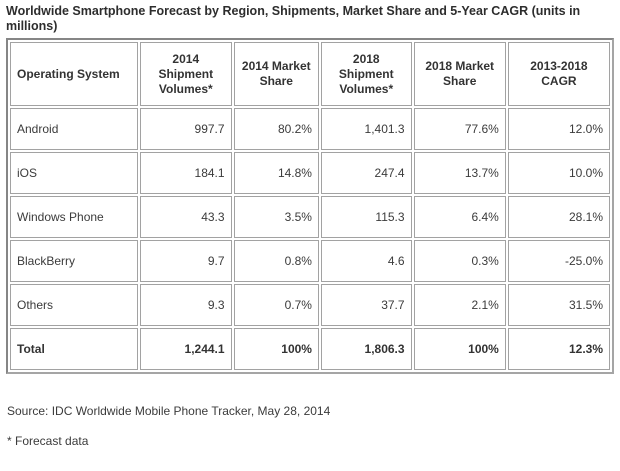  I want to click on value-cell: 31.5%, so click(558, 305).